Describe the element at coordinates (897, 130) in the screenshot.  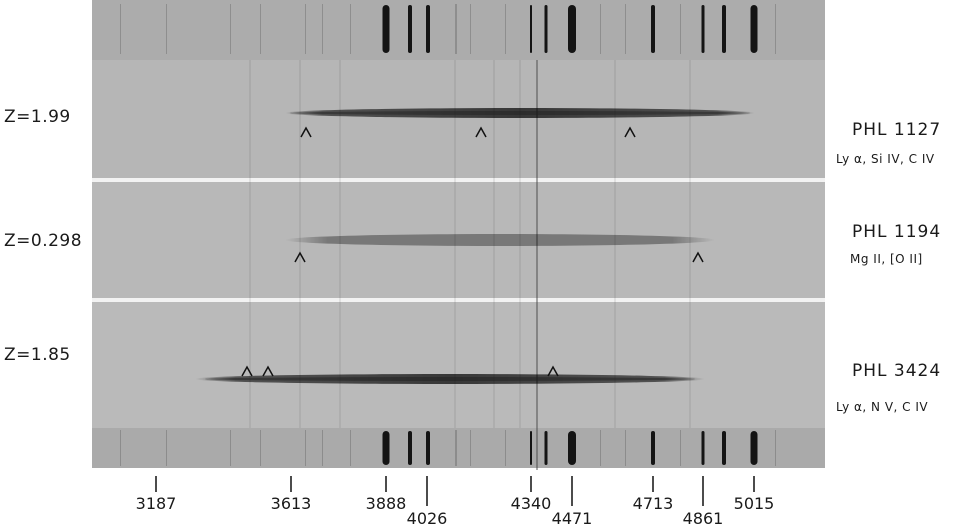
I see `object-name-1: PHL 1127` at that location.